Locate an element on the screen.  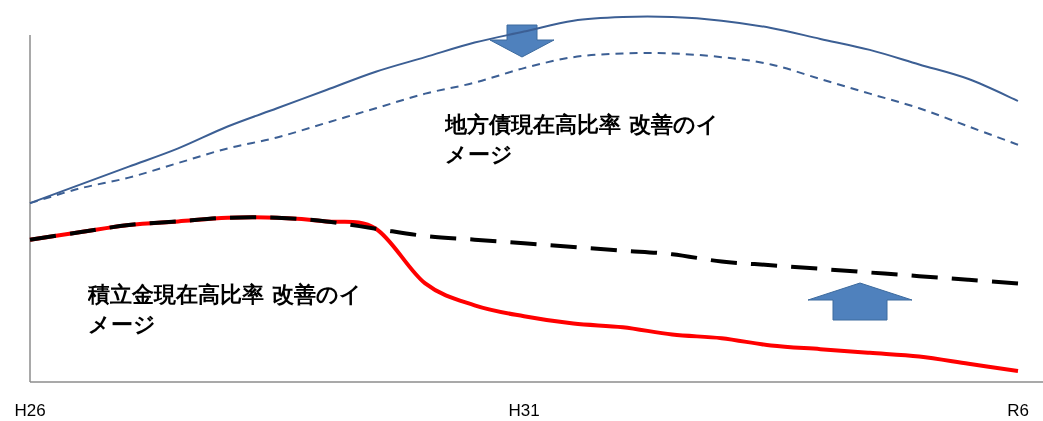
annotation: 積立金現在高比率 改善のイメージ is located at coordinates (225, 310).